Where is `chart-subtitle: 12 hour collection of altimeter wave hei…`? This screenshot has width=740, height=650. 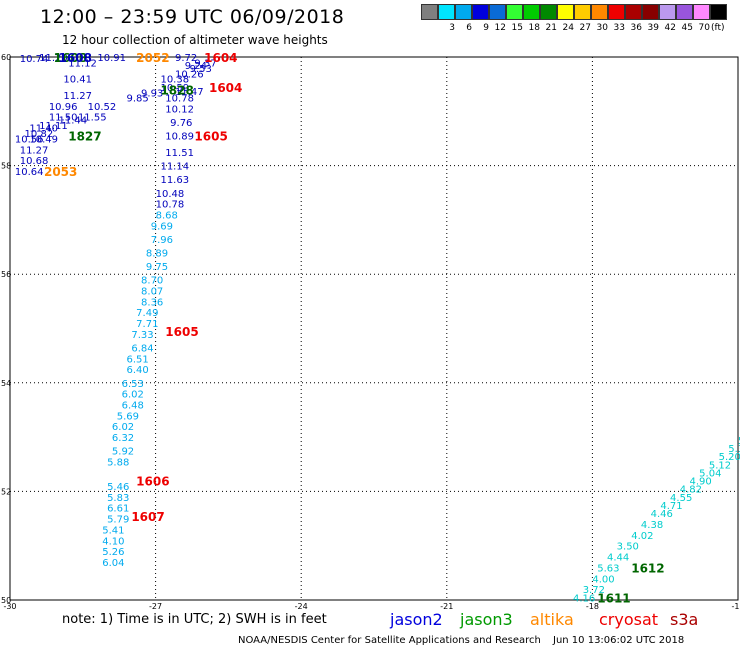
chart-subtitle: 12 hour collection of altimeter wave hei… is located at coordinates (195, 40).